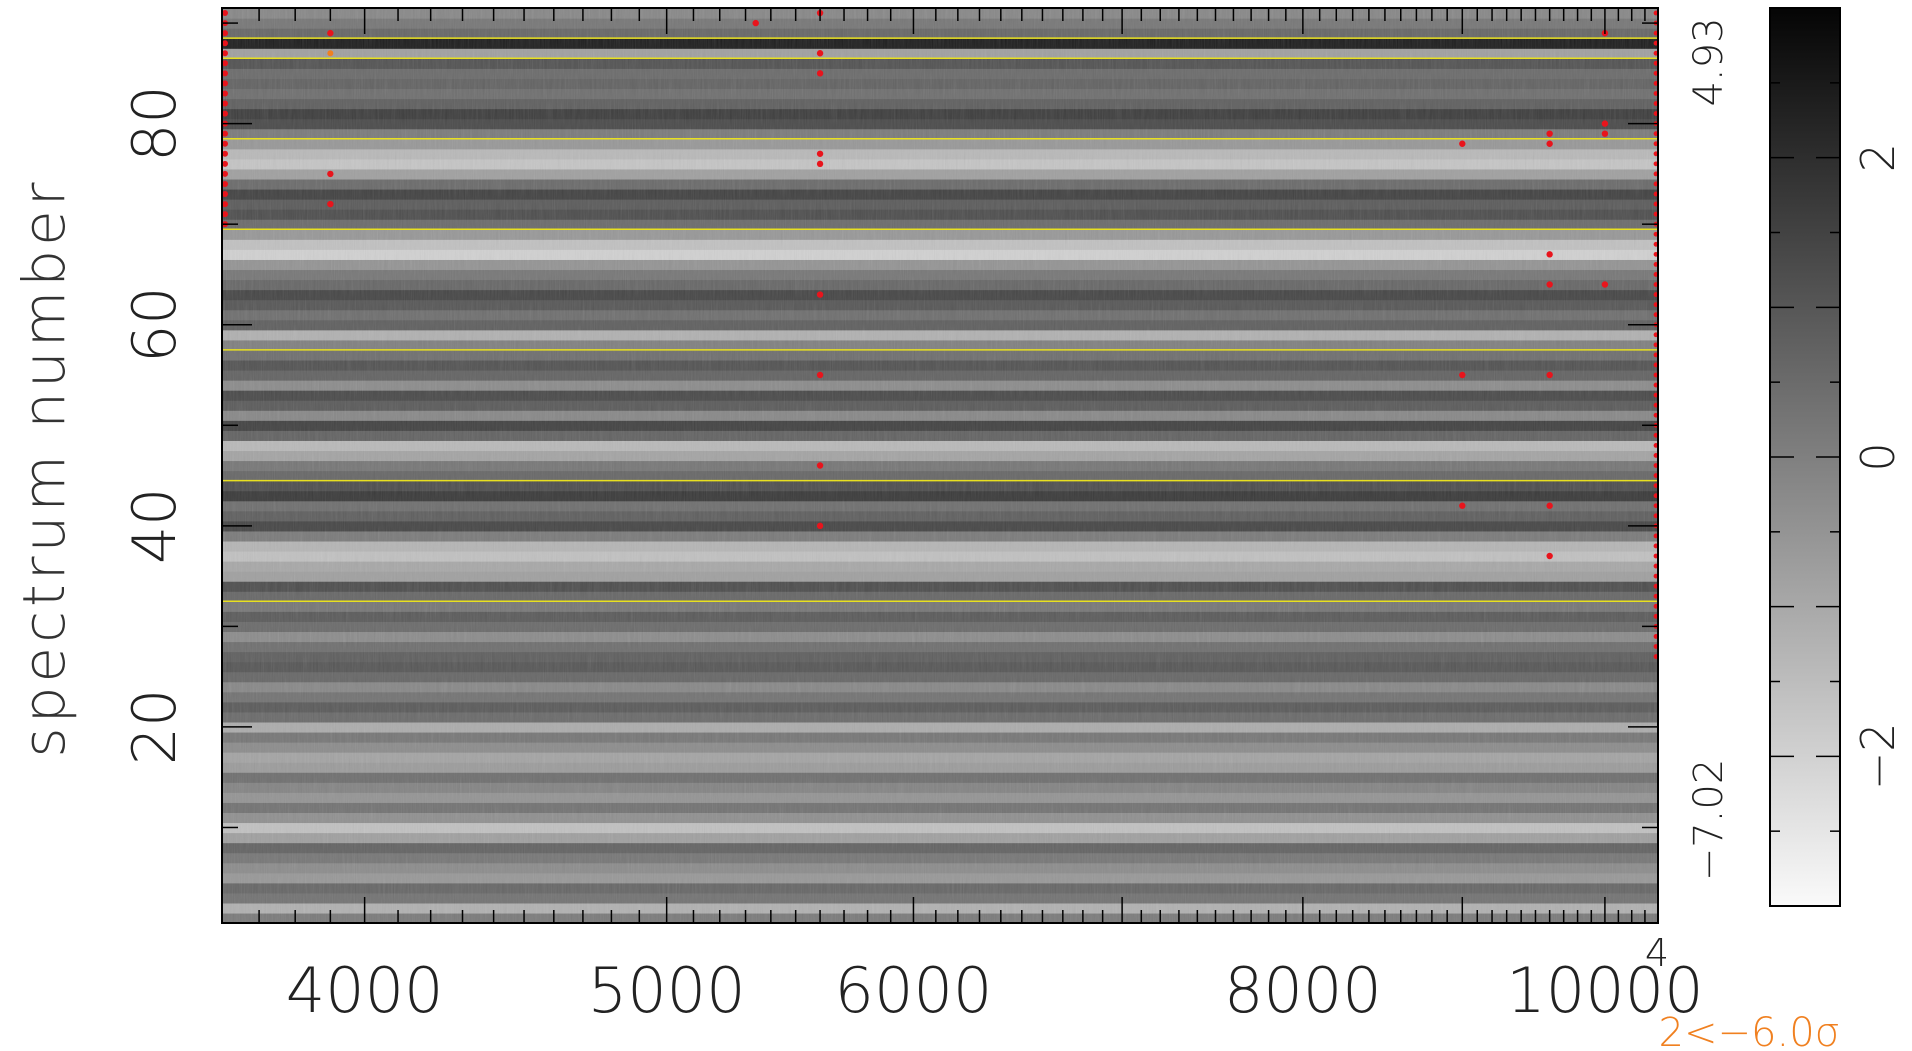 This screenshot has height=1051, width=1912. I want to click on y-tick-label: 20, so click(155, 727).